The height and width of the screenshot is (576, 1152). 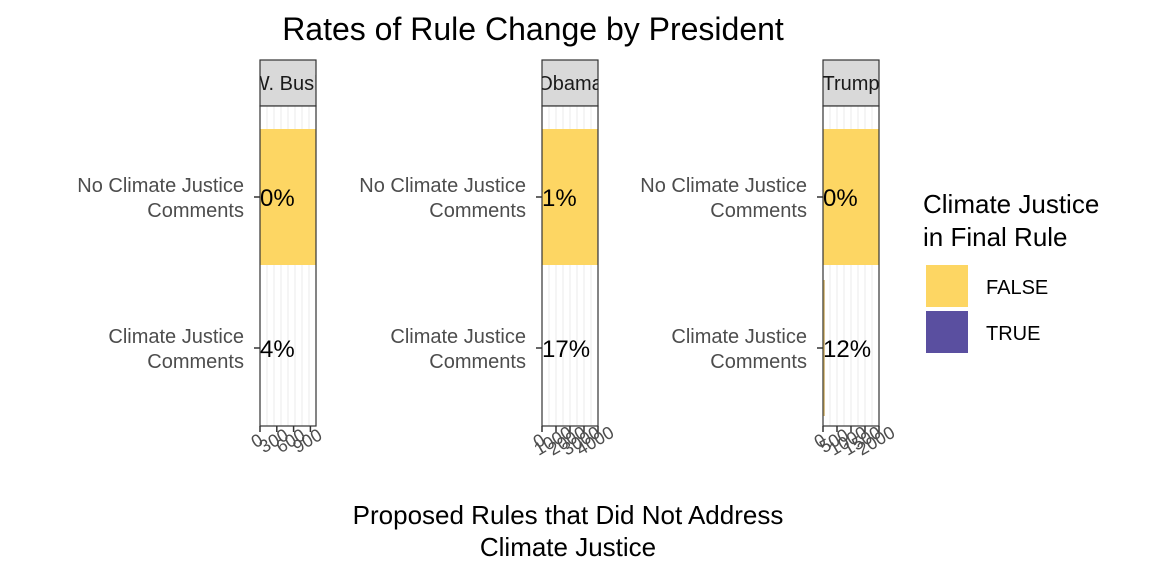 I want to click on bar-label-cj: 12%, so click(x=847, y=349).